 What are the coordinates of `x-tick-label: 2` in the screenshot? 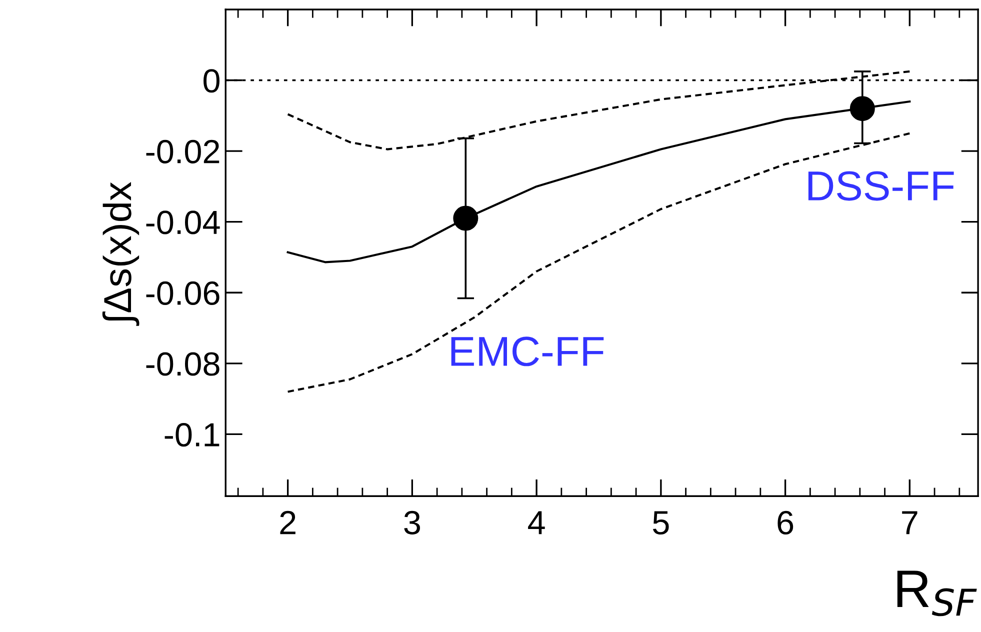 It's located at (288, 522).